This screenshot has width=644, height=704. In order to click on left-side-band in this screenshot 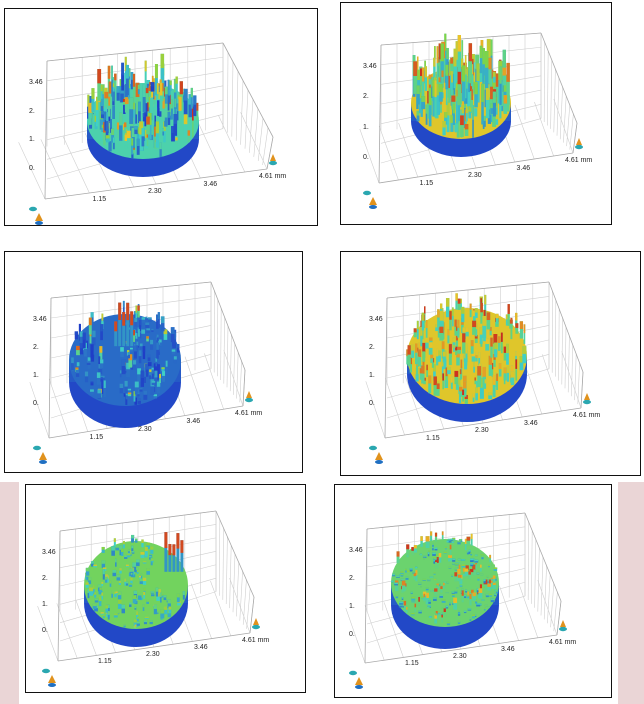, I will do `click(9, 593)`.